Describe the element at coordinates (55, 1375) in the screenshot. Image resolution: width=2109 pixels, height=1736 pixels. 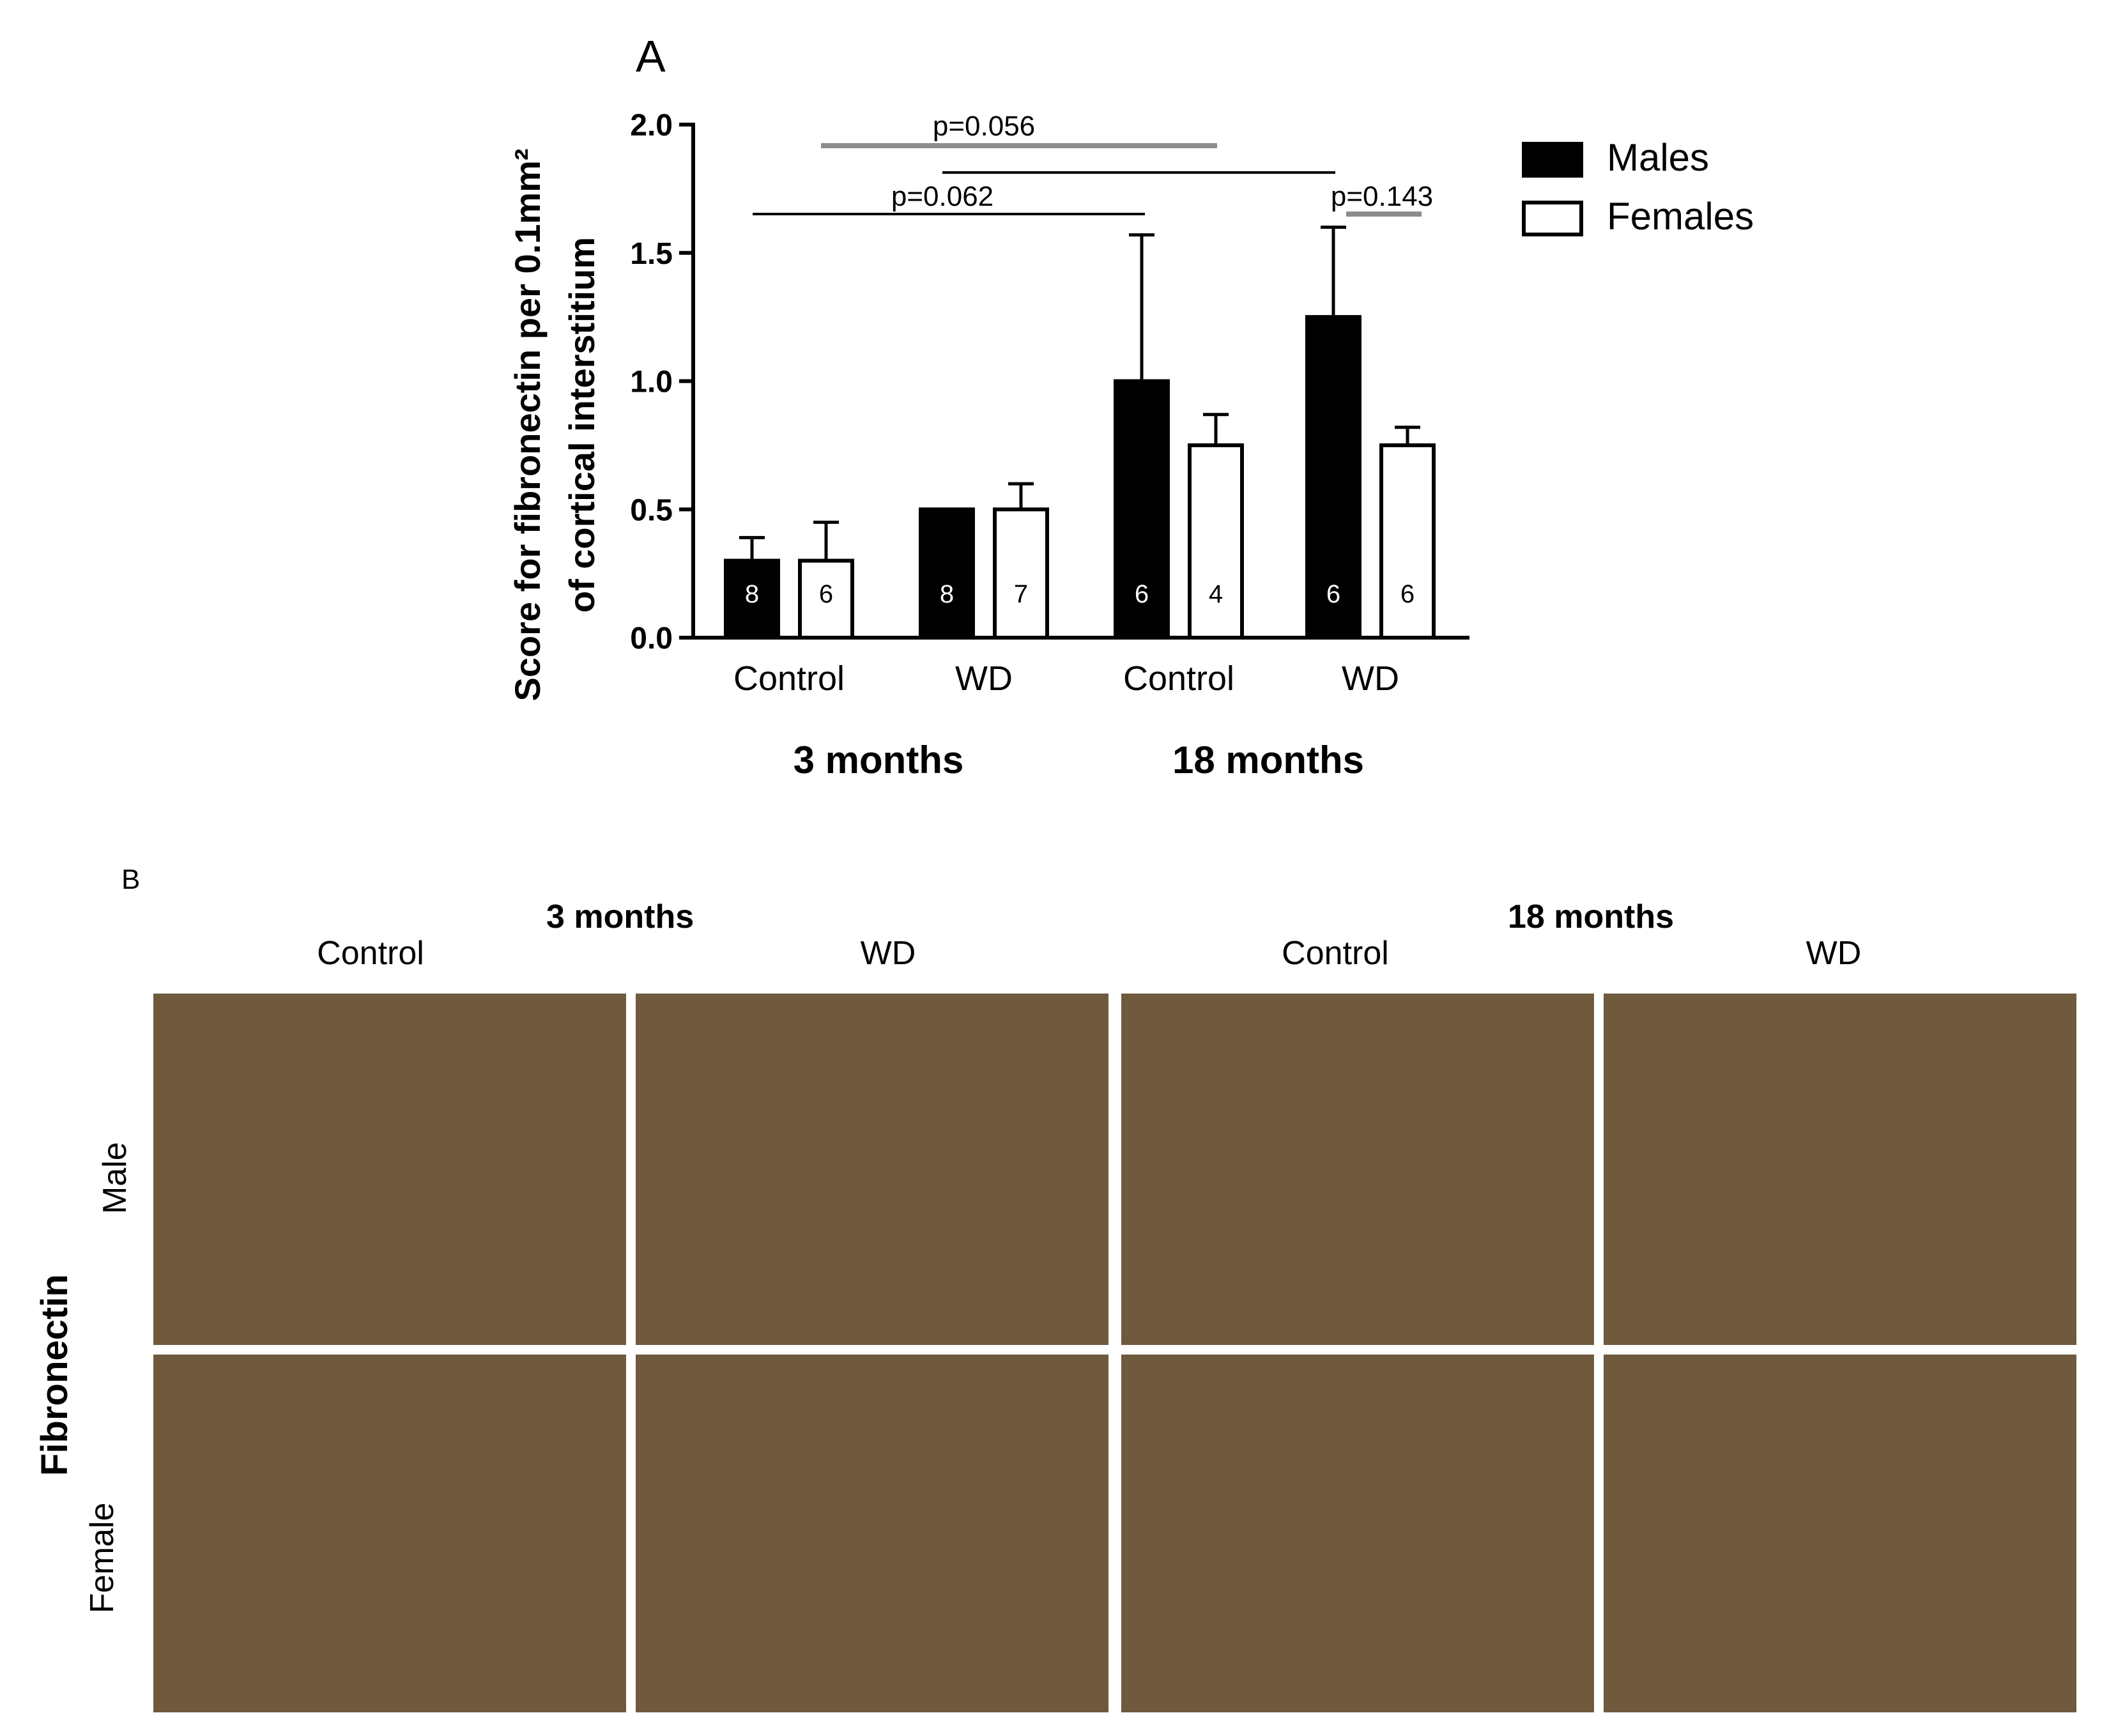
I see `fibronectin-label: Fibronectin` at that location.